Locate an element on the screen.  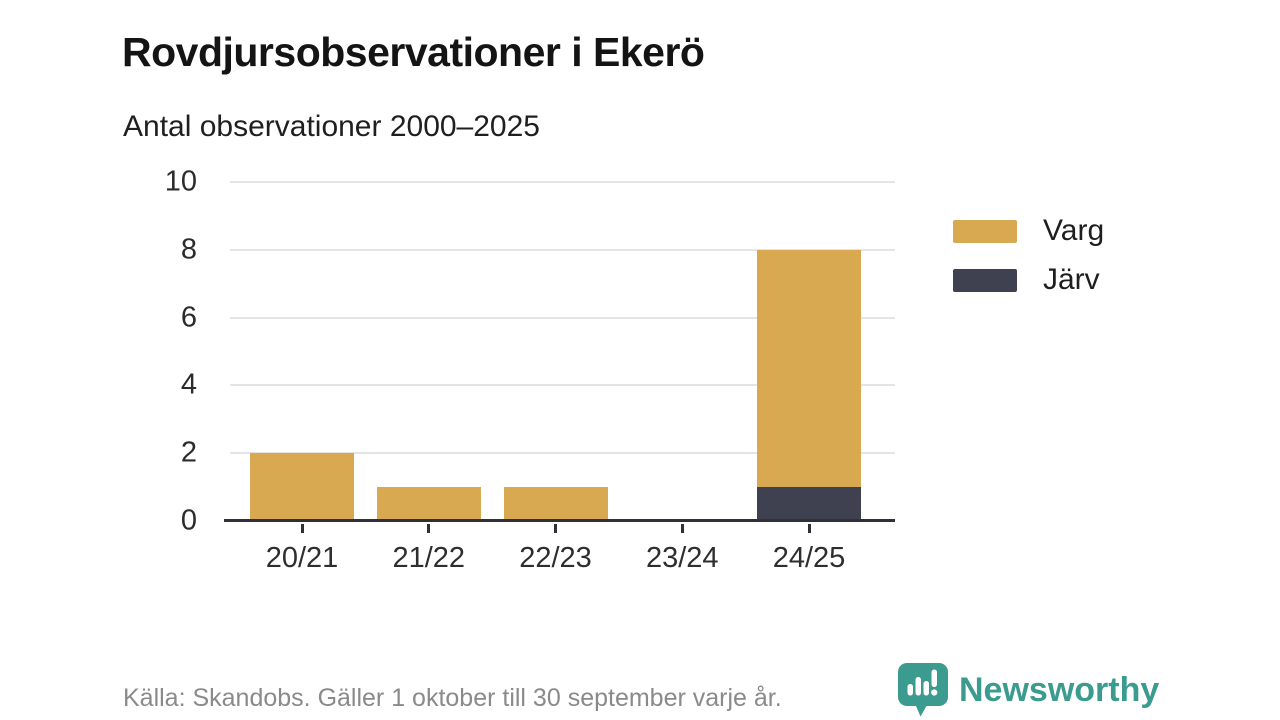
y-axis-labels: 0 2 4 6 8 10 is located at coordinates (138, 351).